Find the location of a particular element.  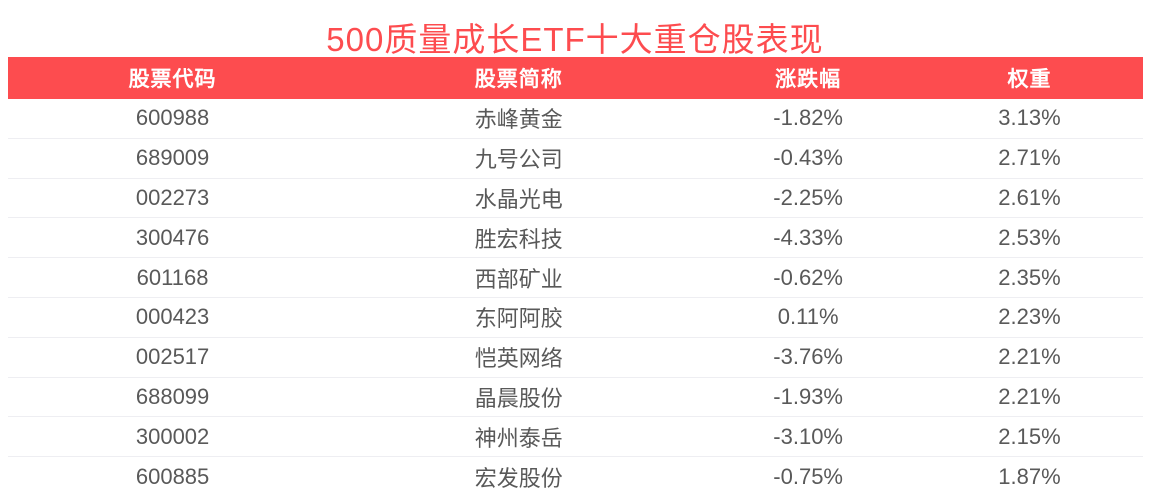

cell-stock-name: 东阿阿胶 is located at coordinates (519, 317).